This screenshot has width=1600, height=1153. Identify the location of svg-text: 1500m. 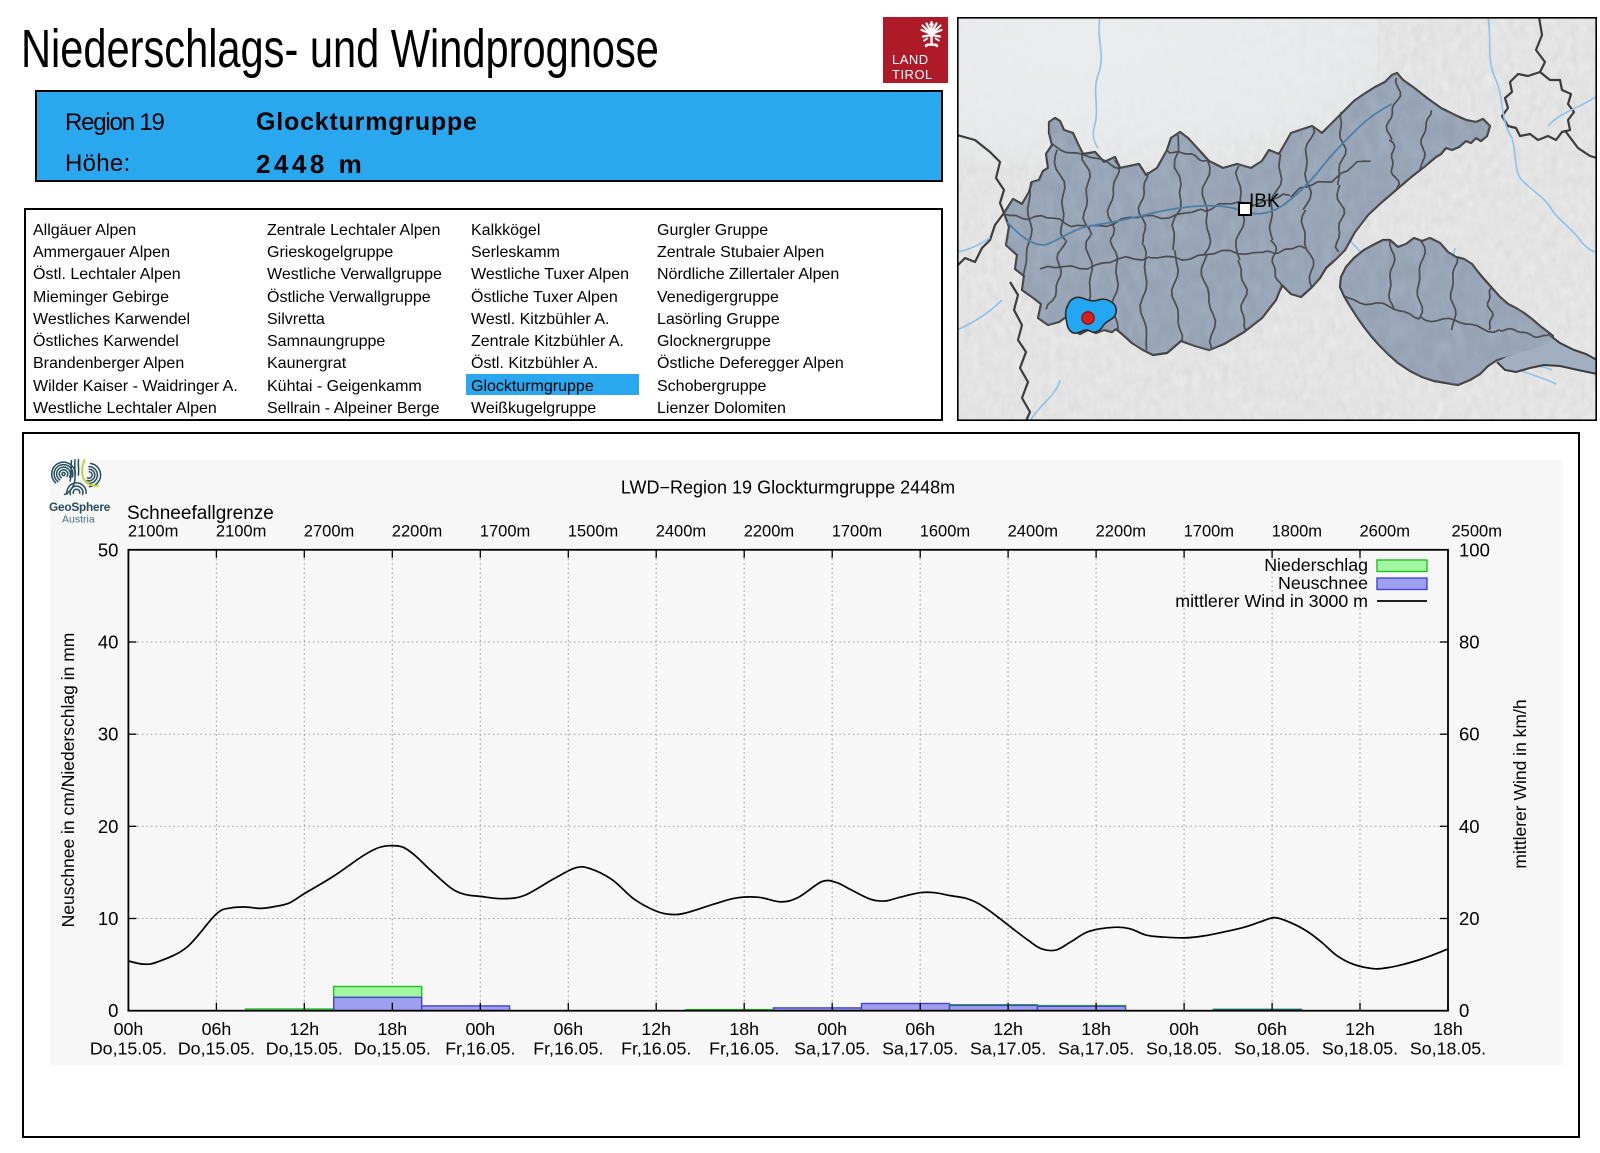
(593, 532).